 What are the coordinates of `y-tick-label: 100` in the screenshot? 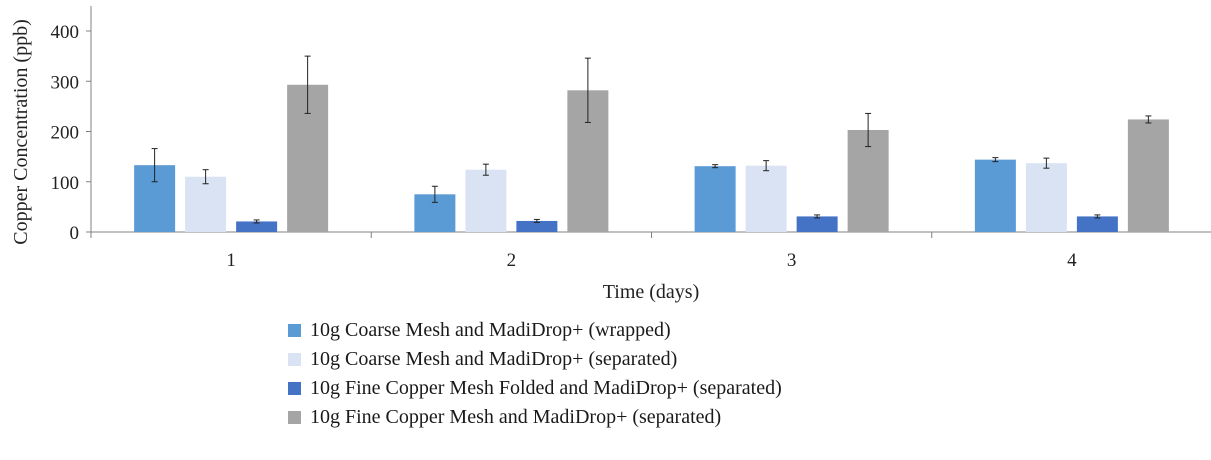 It's located at (65, 183).